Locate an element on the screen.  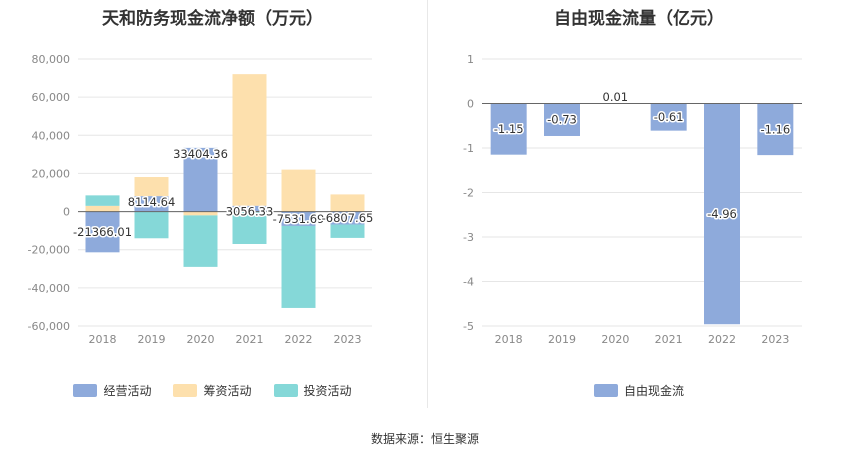
cash-flow-legend: 经营活动 筹资活动 投资活动 is located at coordinates (212, 390).